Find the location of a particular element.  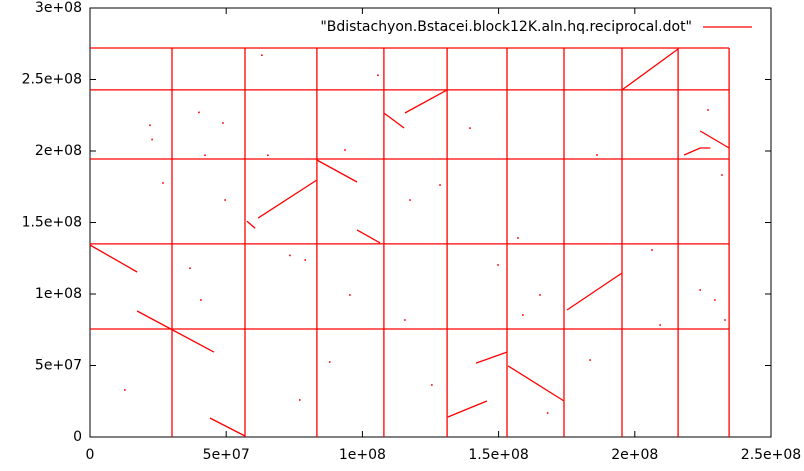

x-tick-label: 2.5e+08 is located at coordinates (771, 455).